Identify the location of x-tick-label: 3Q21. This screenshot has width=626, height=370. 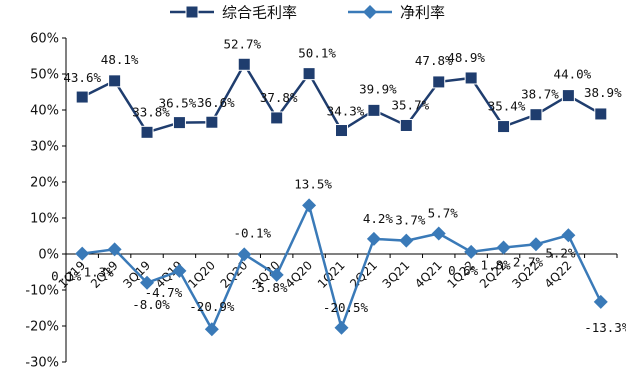
(396, 274).